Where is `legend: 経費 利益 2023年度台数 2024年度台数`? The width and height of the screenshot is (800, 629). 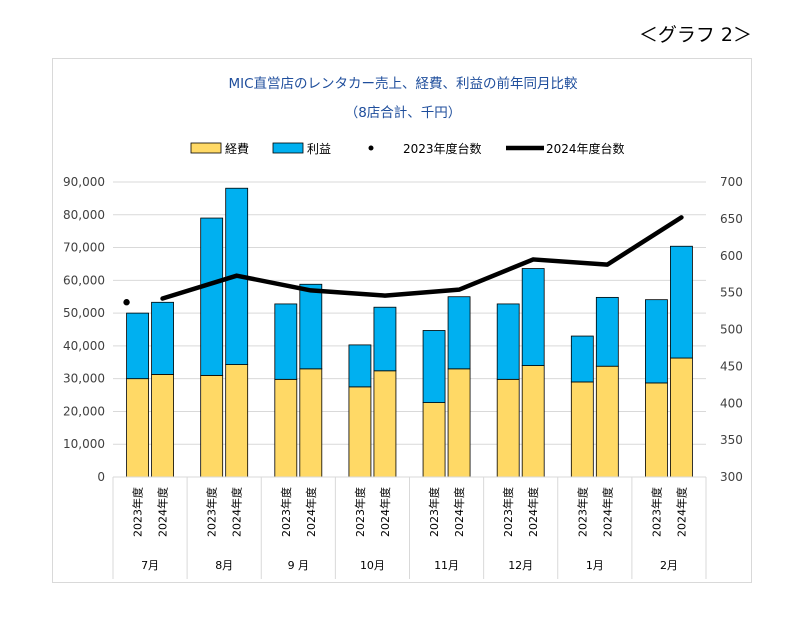 legend: 経費 利益 2023年度台数 2024年度台数 is located at coordinates (407, 148).